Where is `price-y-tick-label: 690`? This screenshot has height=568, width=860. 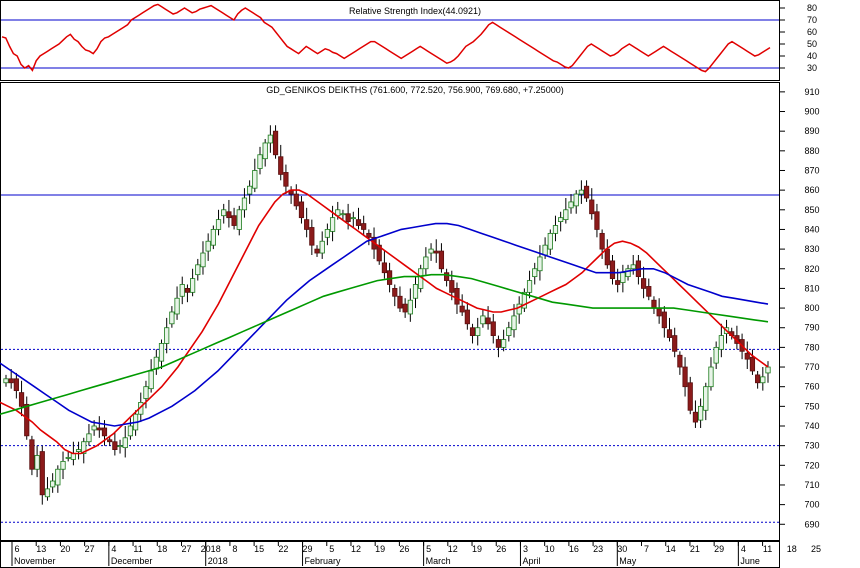 price-y-tick-label: 690 is located at coordinates (811, 524).